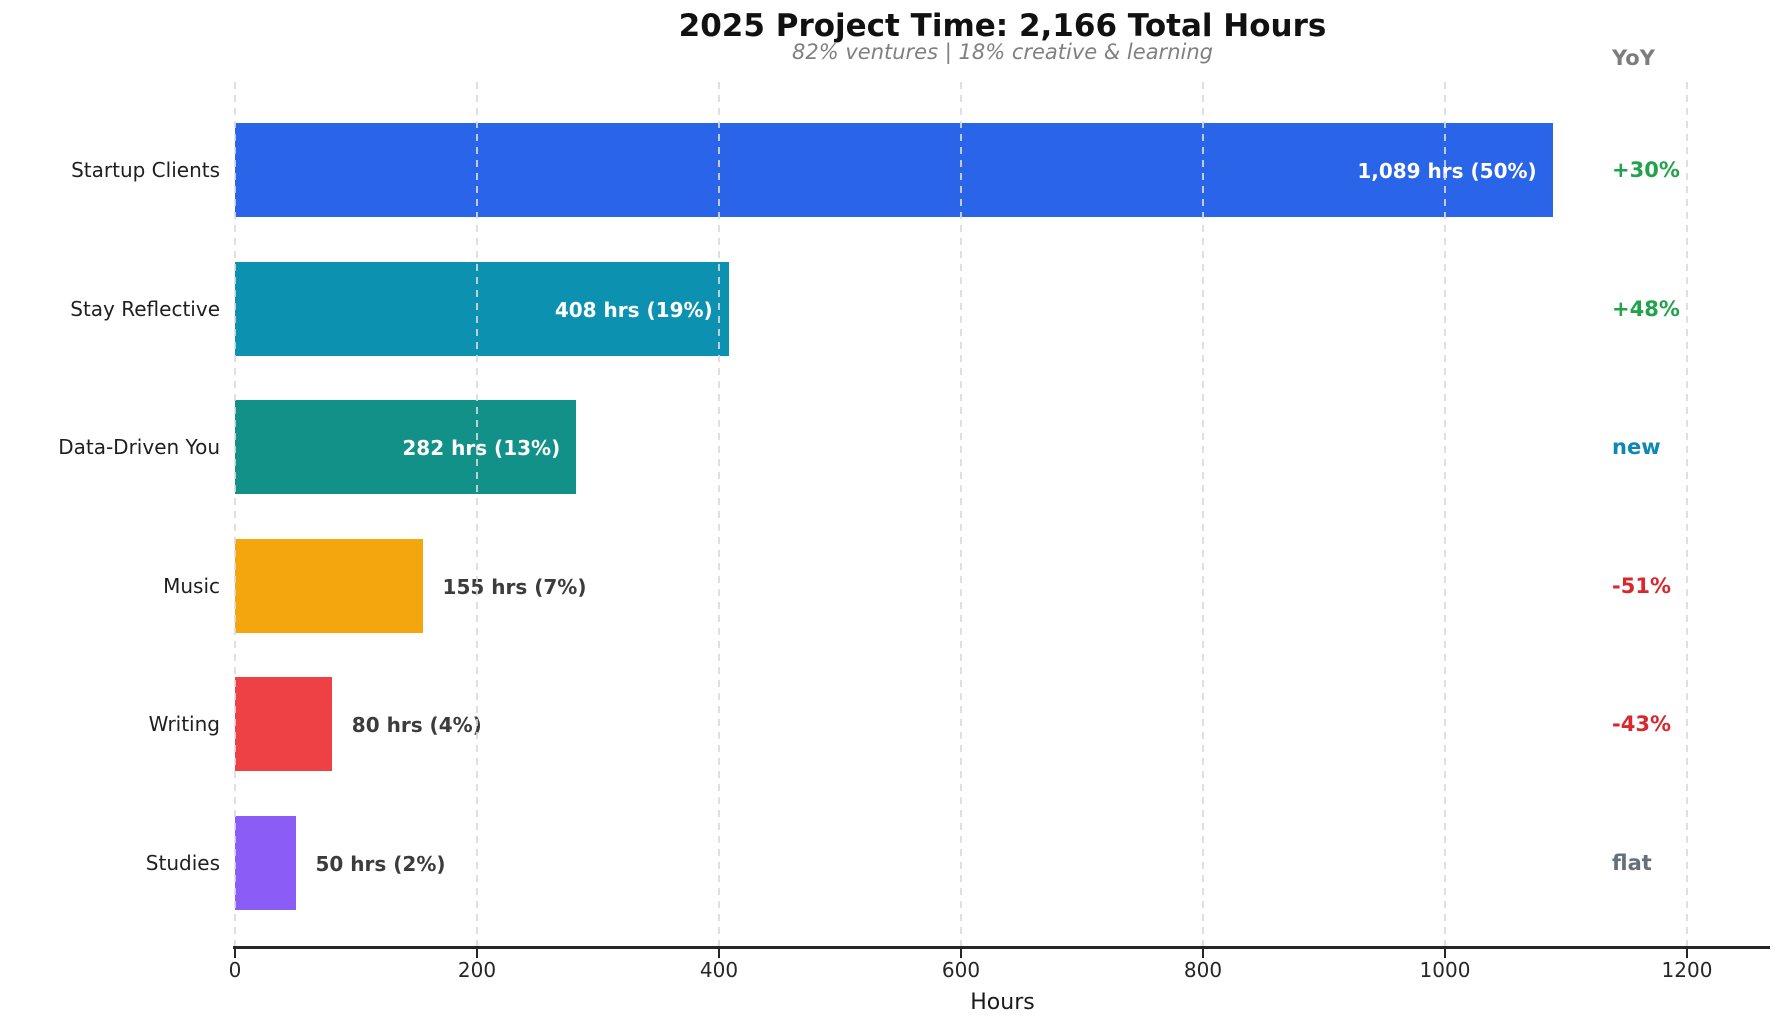  I want to click on x-tick-label: 600, so click(961, 970).